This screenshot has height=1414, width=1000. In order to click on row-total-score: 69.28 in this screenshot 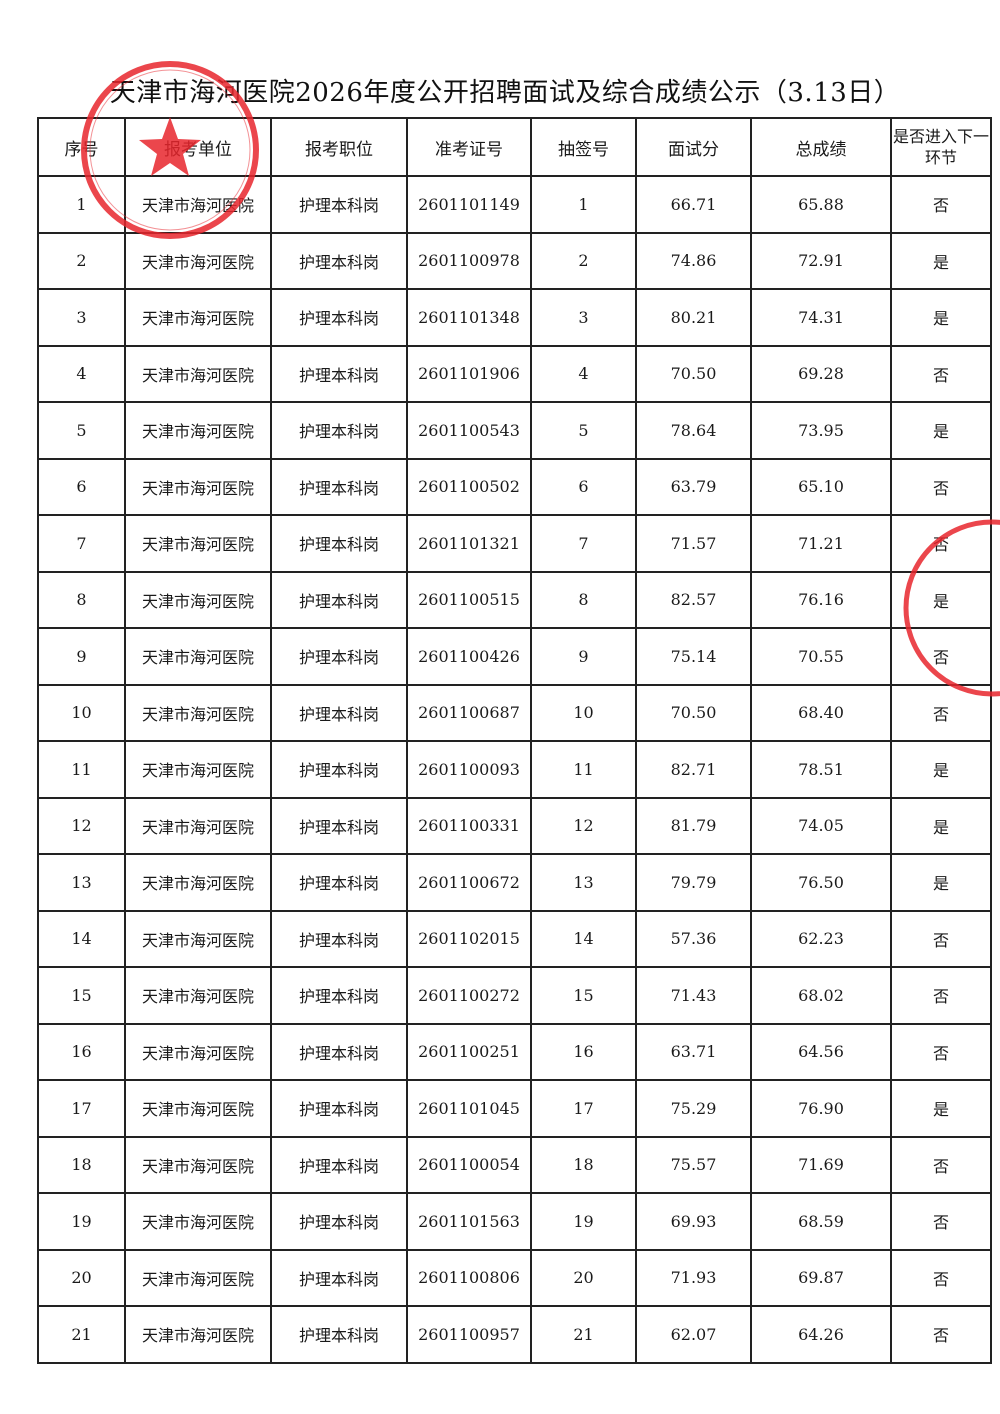, I will do `click(821, 373)`.